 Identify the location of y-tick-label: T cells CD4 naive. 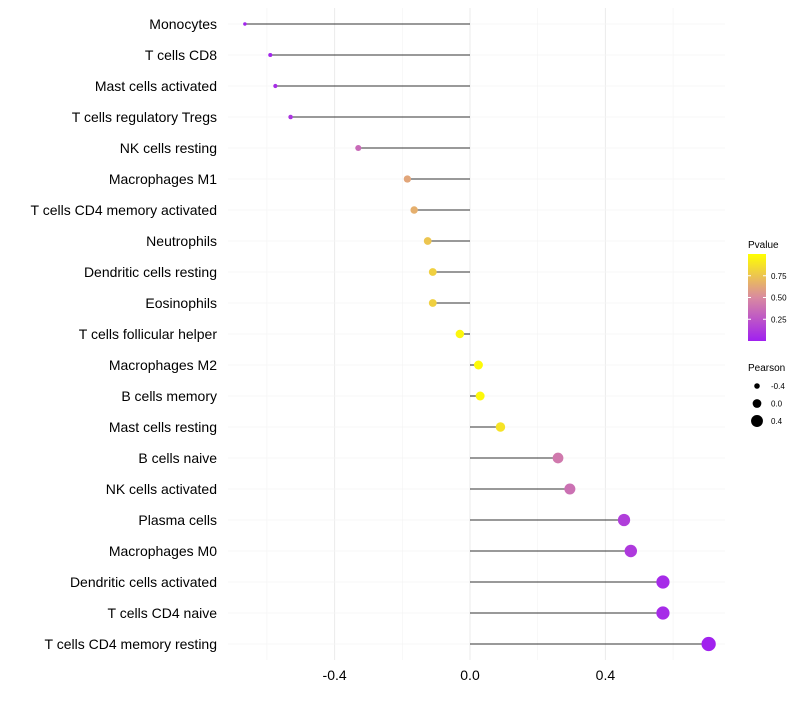
(163, 613).